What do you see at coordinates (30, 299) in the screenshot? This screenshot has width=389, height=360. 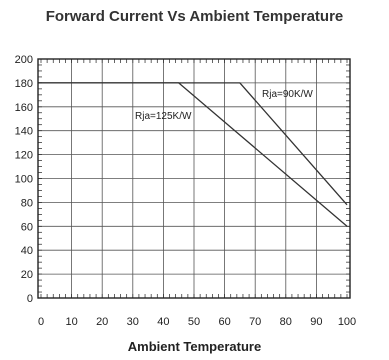 I see `y-tick-label: 0` at bounding box center [30, 299].